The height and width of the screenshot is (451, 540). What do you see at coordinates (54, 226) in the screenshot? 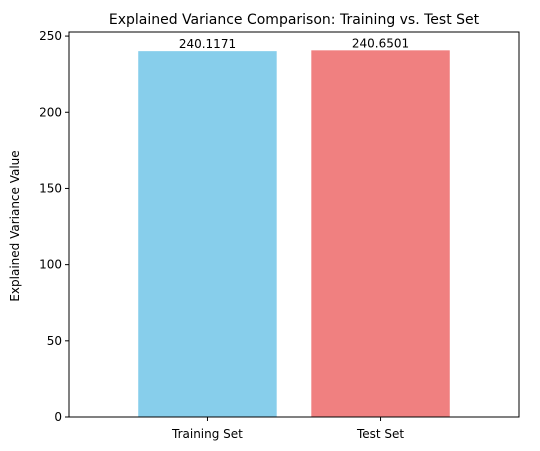
I see `y-ticks-group: 0 50 100 150 200 250` at bounding box center [54, 226].